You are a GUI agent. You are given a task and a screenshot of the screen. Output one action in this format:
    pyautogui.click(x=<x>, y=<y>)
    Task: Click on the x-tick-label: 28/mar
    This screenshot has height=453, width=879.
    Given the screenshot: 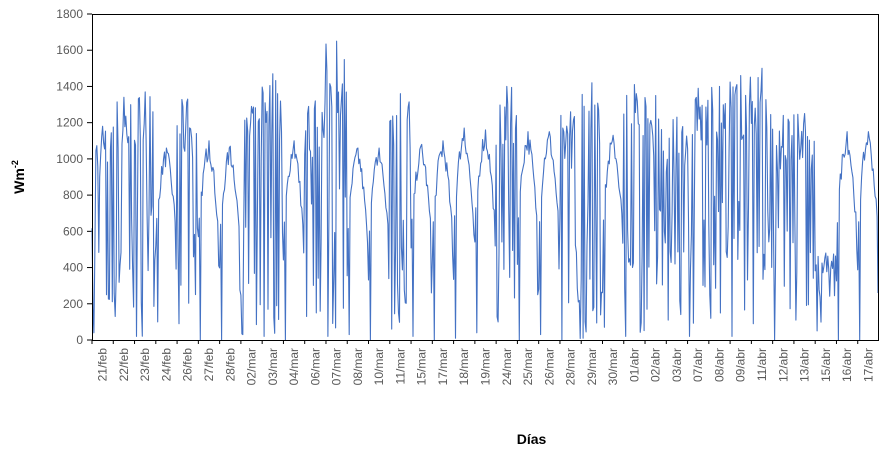 What is the action you would take?
    pyautogui.click(x=571, y=366)
    